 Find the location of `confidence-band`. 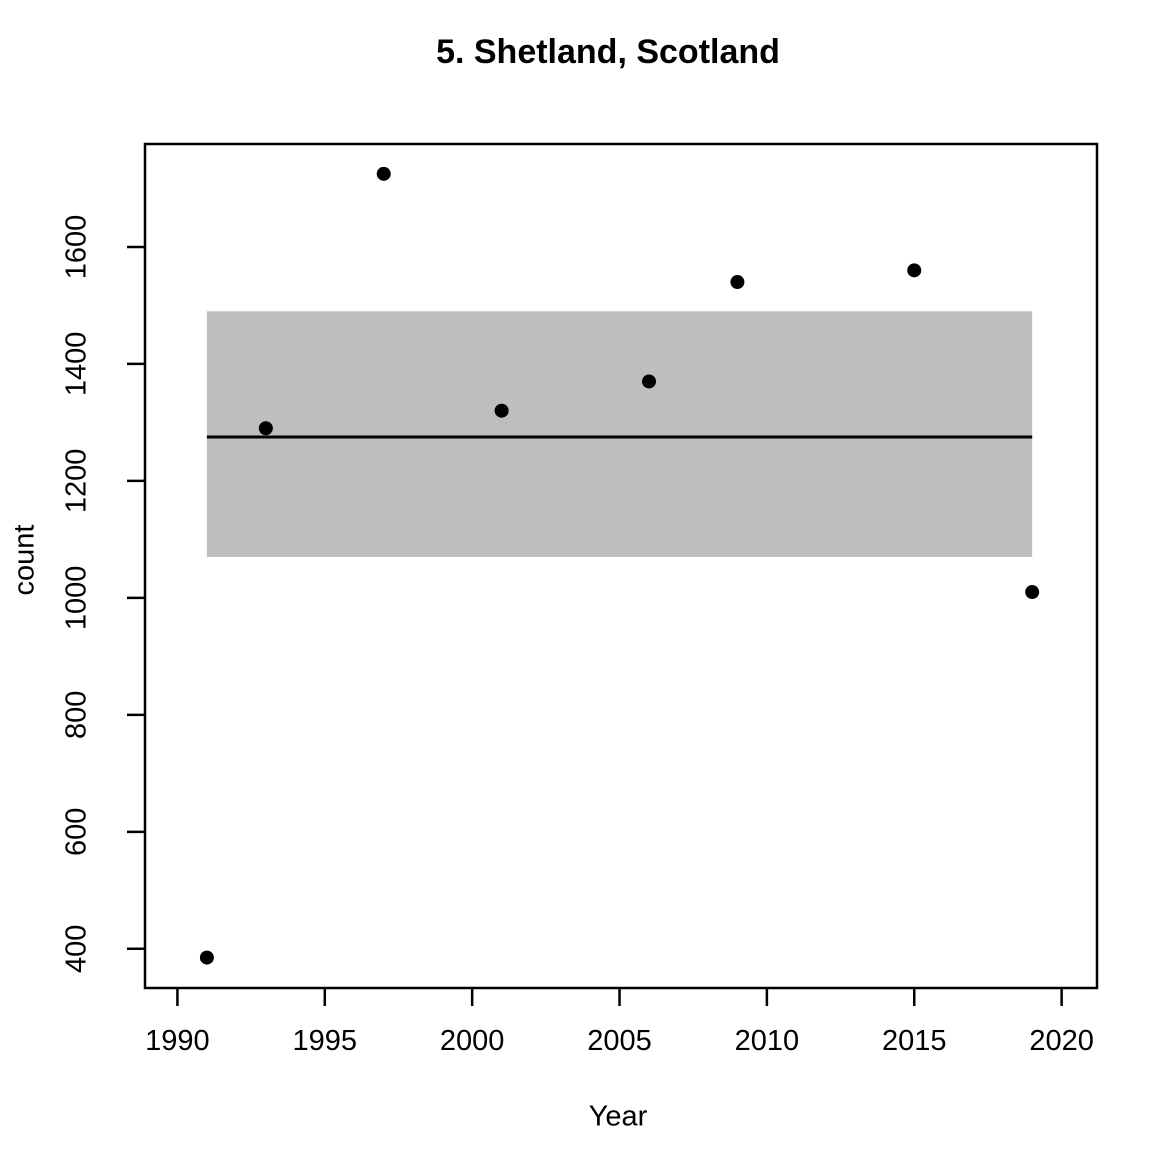

confidence-band is located at coordinates (619, 434).